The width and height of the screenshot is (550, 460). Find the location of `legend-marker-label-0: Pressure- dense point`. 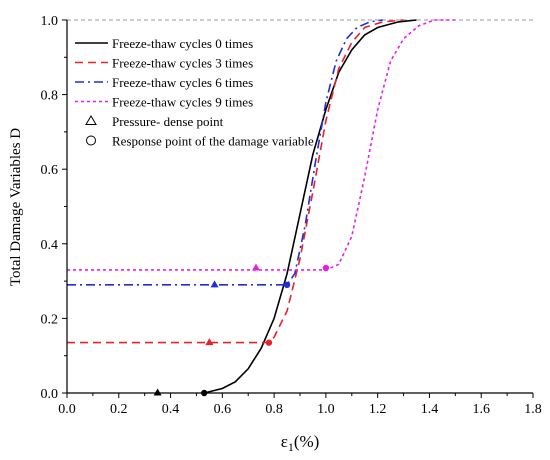

legend-marker-label-0: Pressure- dense point is located at coordinates (168, 121).